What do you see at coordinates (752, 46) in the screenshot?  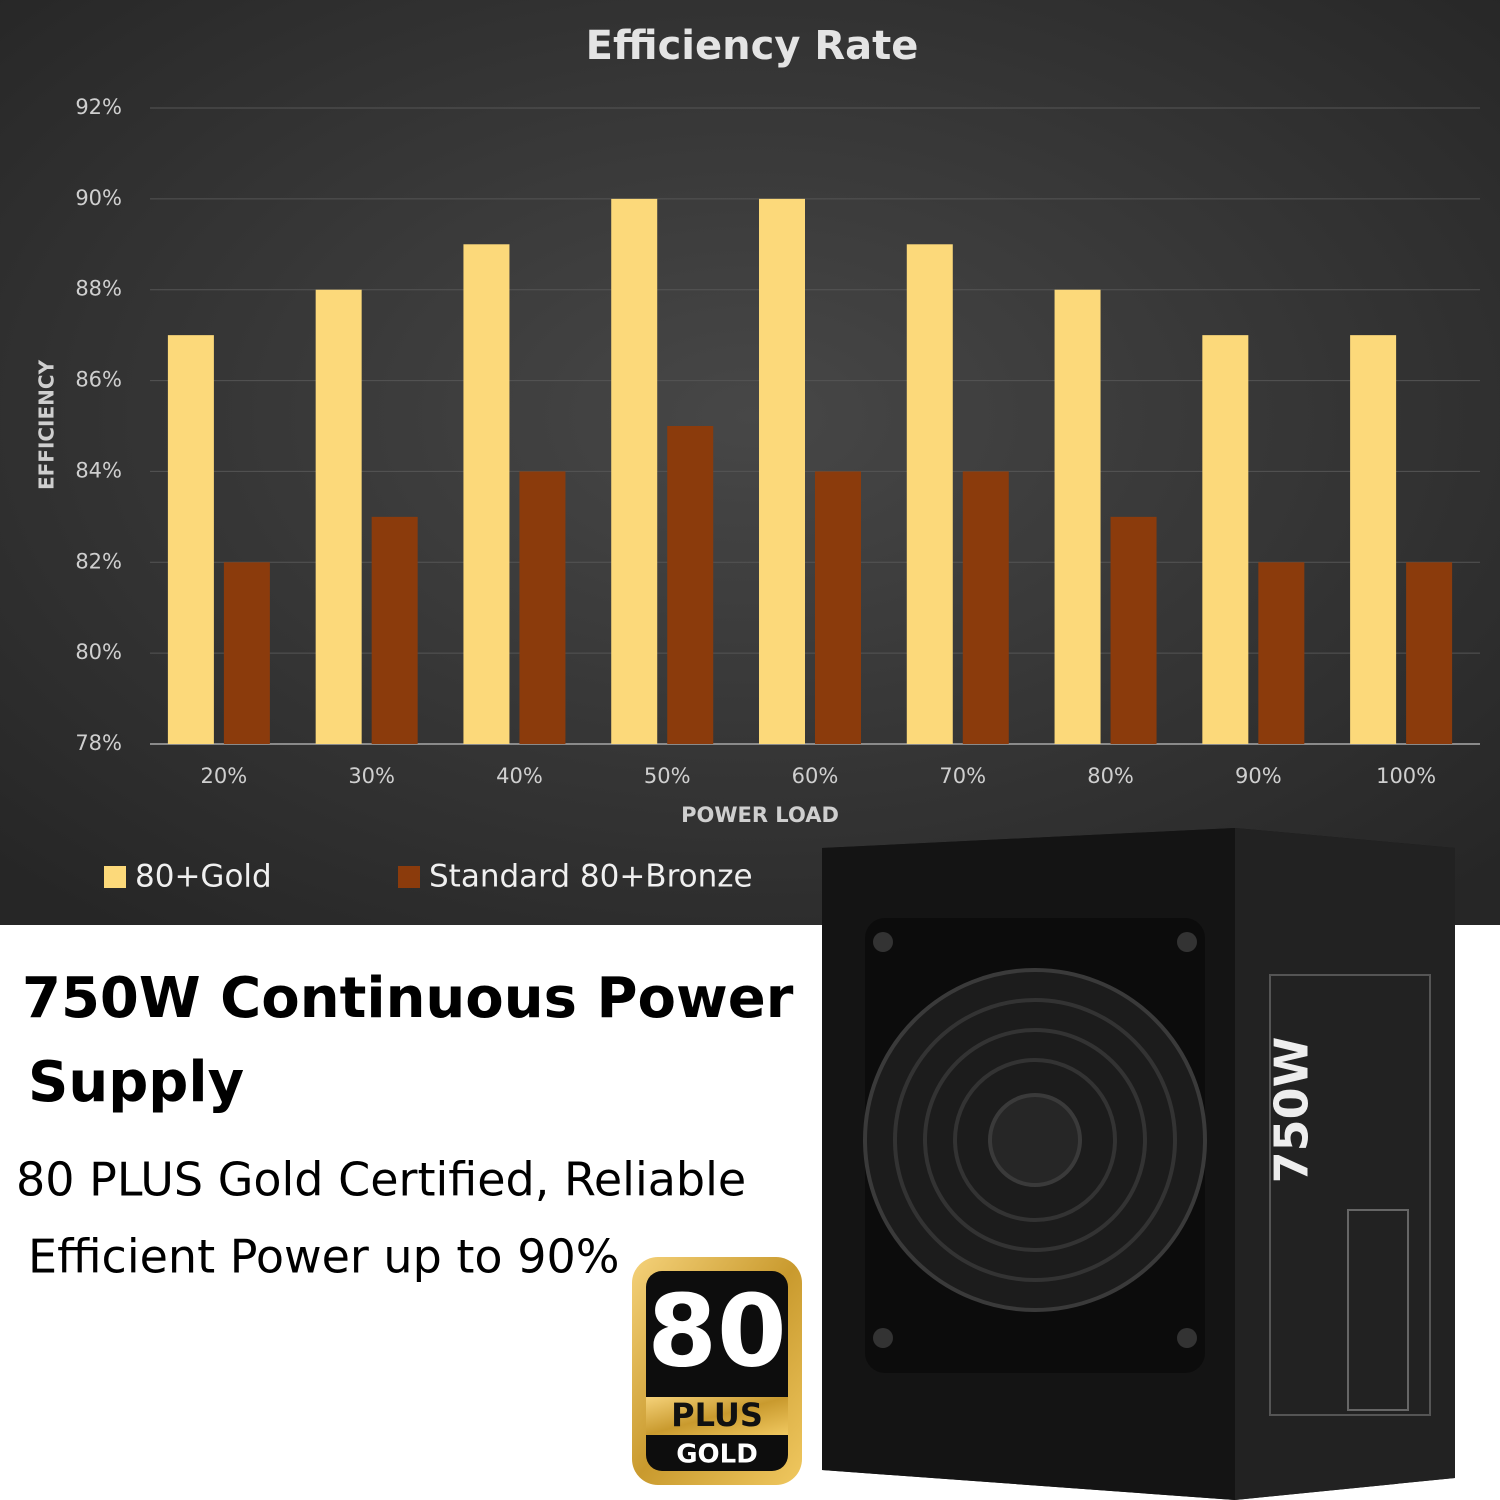 I see `chart-title: Efficiency Rate` at bounding box center [752, 46].